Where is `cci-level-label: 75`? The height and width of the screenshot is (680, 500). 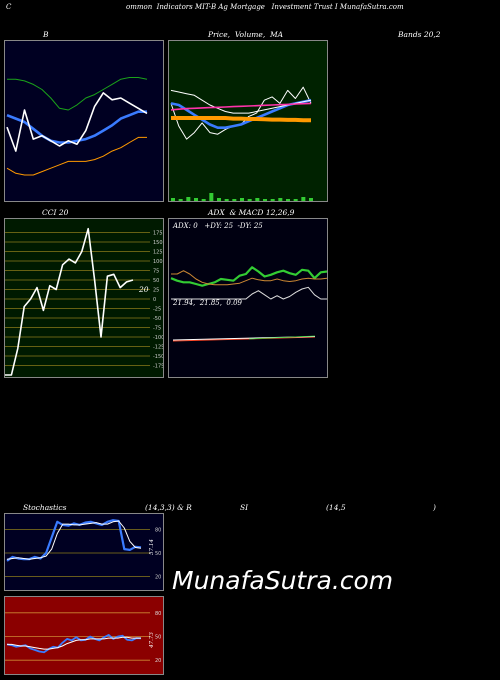 cci-level-label: 75 is located at coordinates (156, 272).